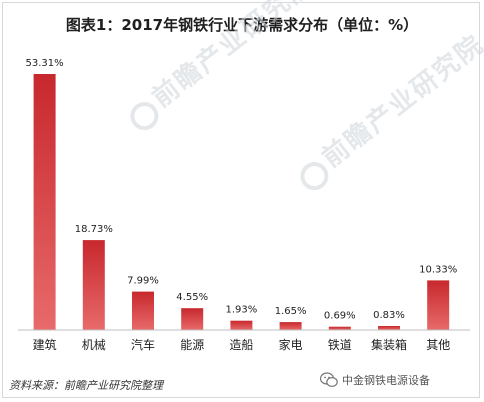  I want to click on bar-能源, so click(192, 319).